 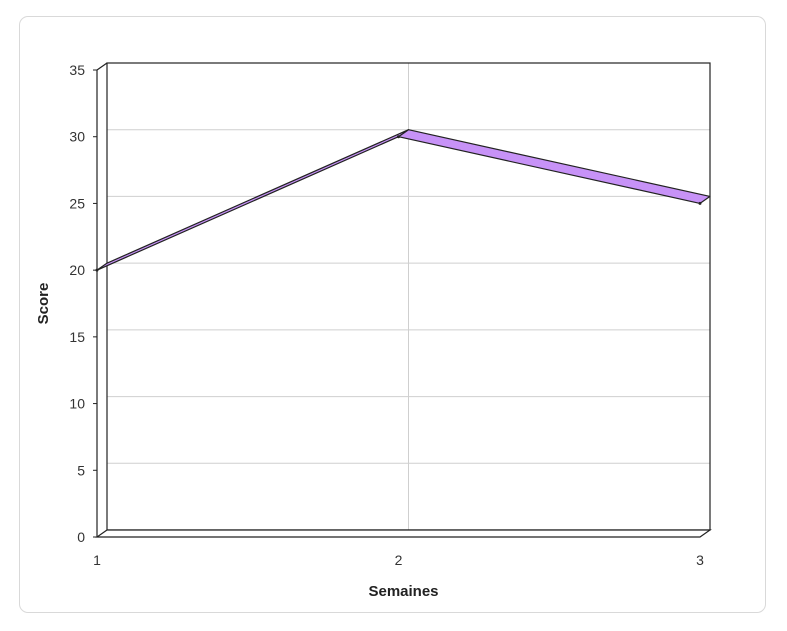 I want to click on y-tick-label-15: 15, so click(x=77, y=337).